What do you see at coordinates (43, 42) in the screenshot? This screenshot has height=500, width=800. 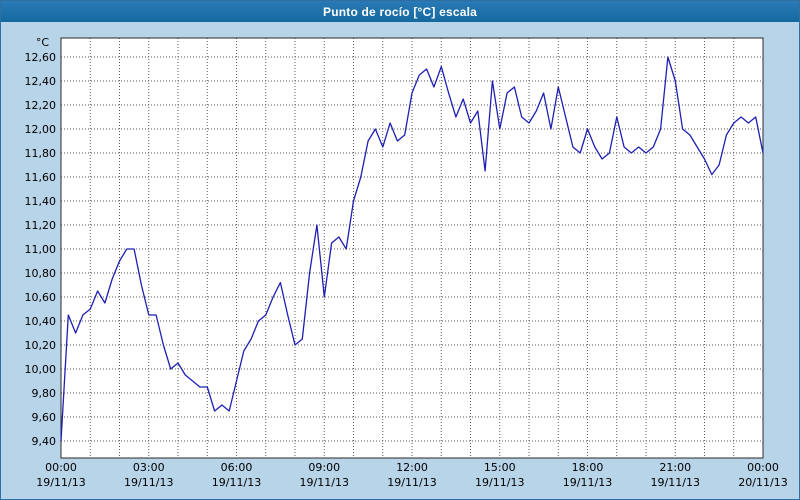 I see `y-axis-unit-label: °C` at bounding box center [43, 42].